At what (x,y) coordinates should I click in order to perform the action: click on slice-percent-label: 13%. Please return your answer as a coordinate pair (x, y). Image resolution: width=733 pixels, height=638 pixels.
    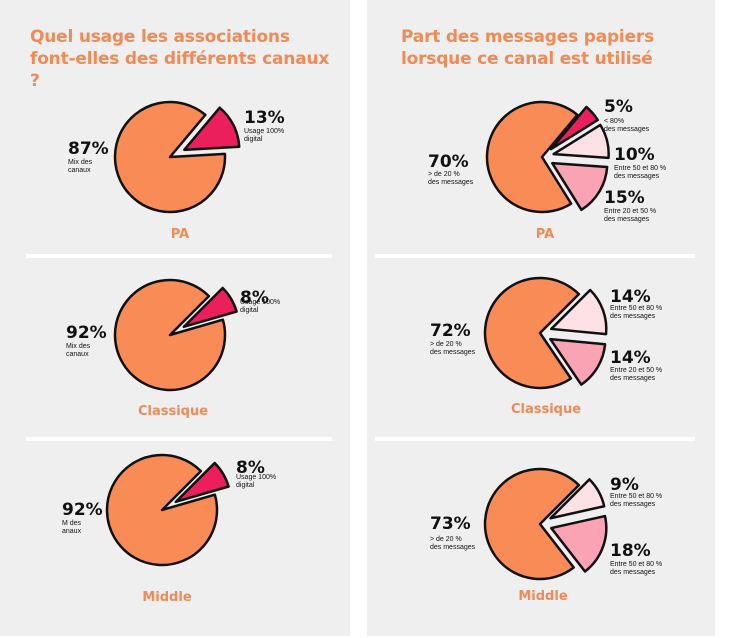
    Looking at the image, I should click on (264, 118).